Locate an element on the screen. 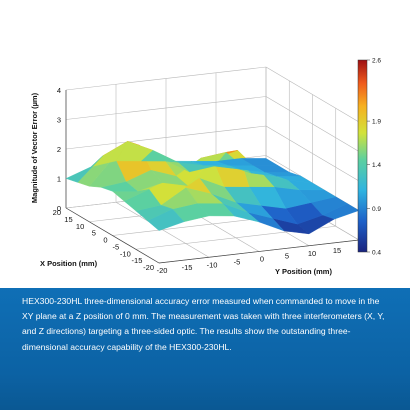 The width and height of the screenshot is (410, 410). x-tick-label: 0 is located at coordinates (105, 240).